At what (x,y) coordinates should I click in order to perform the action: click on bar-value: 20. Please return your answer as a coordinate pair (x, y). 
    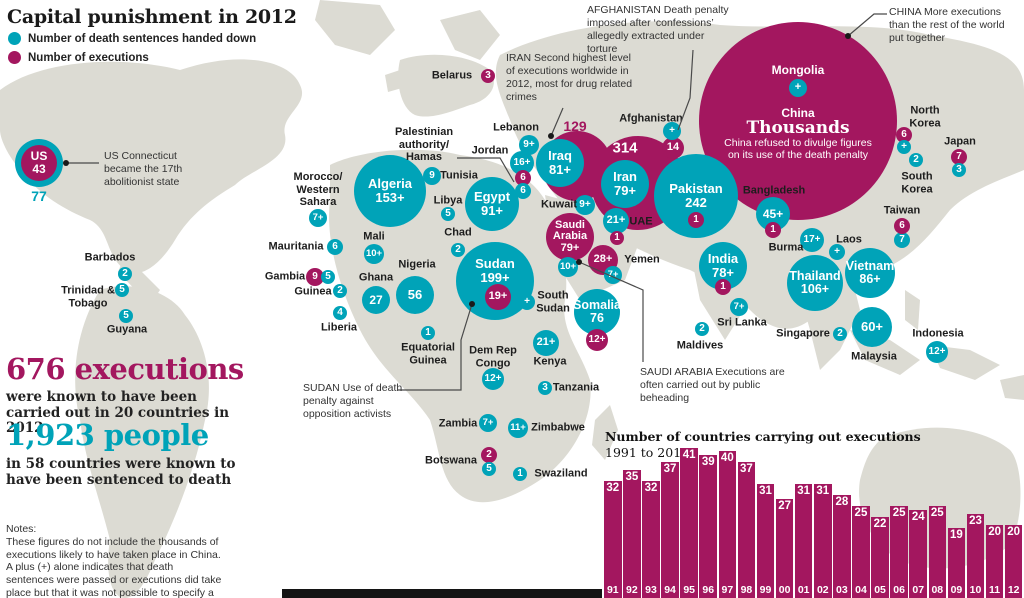
    Looking at the image, I should click on (994, 531).